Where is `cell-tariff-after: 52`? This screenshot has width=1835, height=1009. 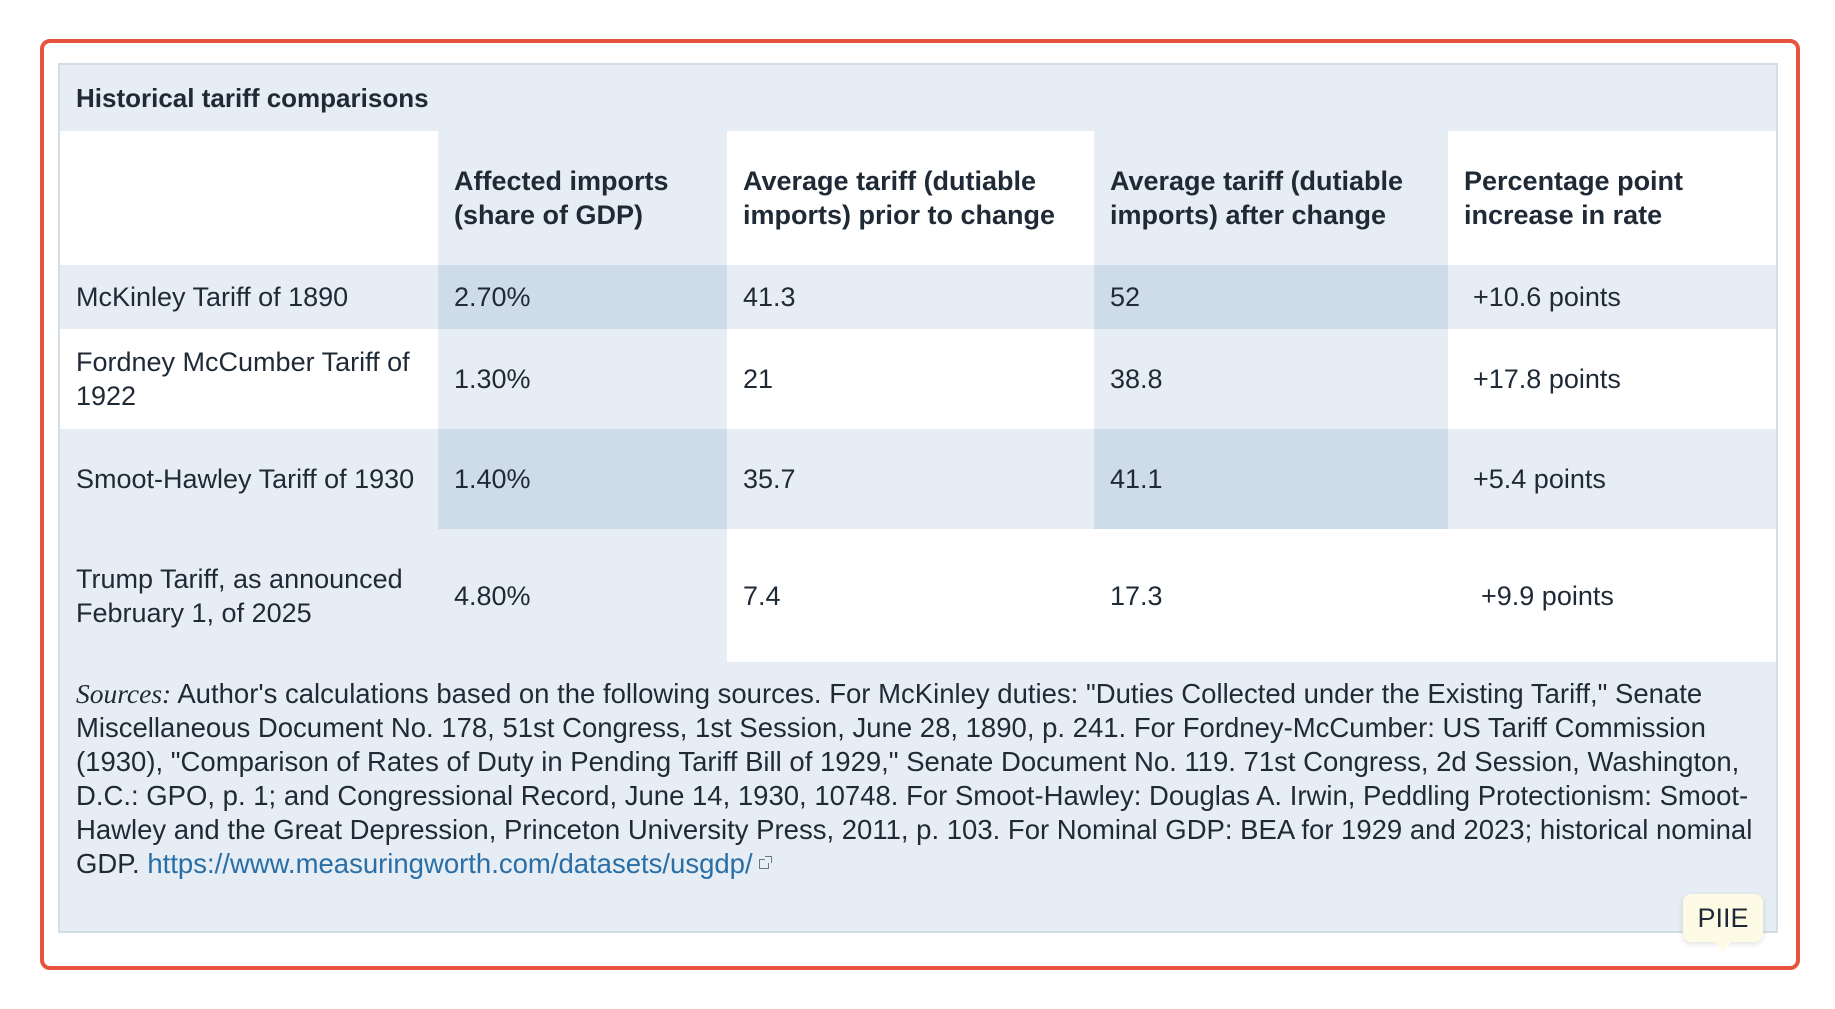
cell-tariff-after: 52 is located at coordinates (1271, 297).